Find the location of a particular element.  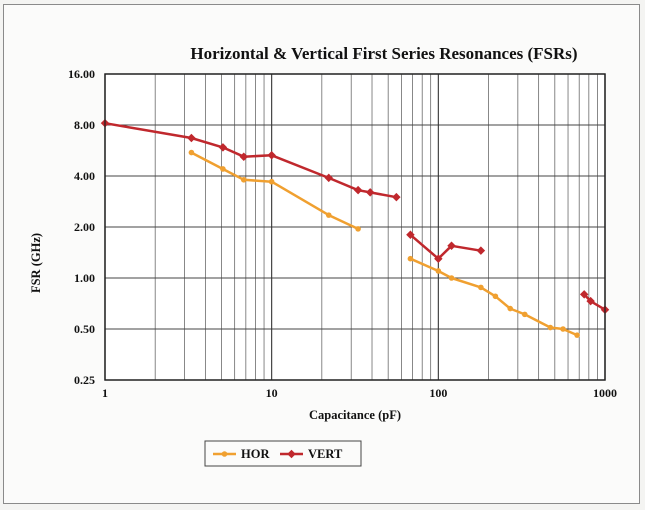

legend-label-vert: VERT is located at coordinates (325, 454).